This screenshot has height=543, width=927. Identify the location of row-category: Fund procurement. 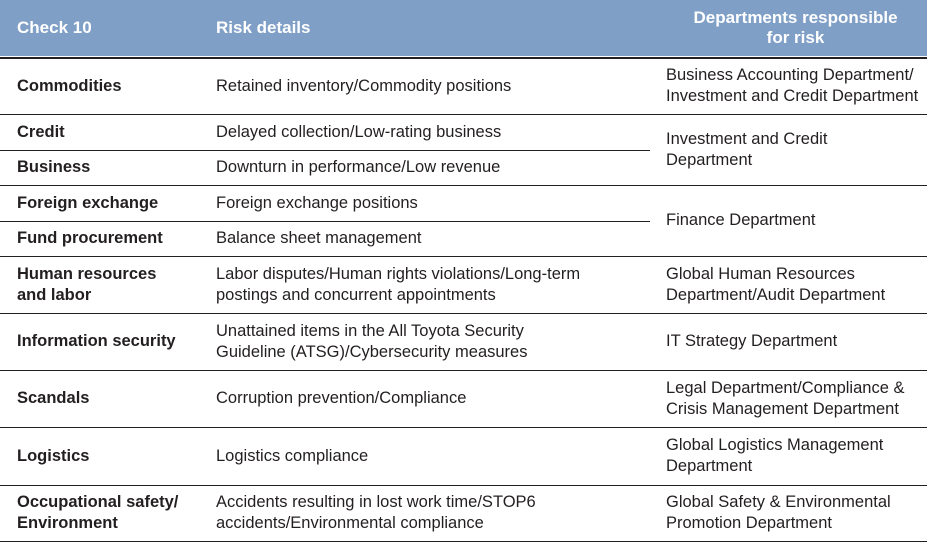
(90, 238).